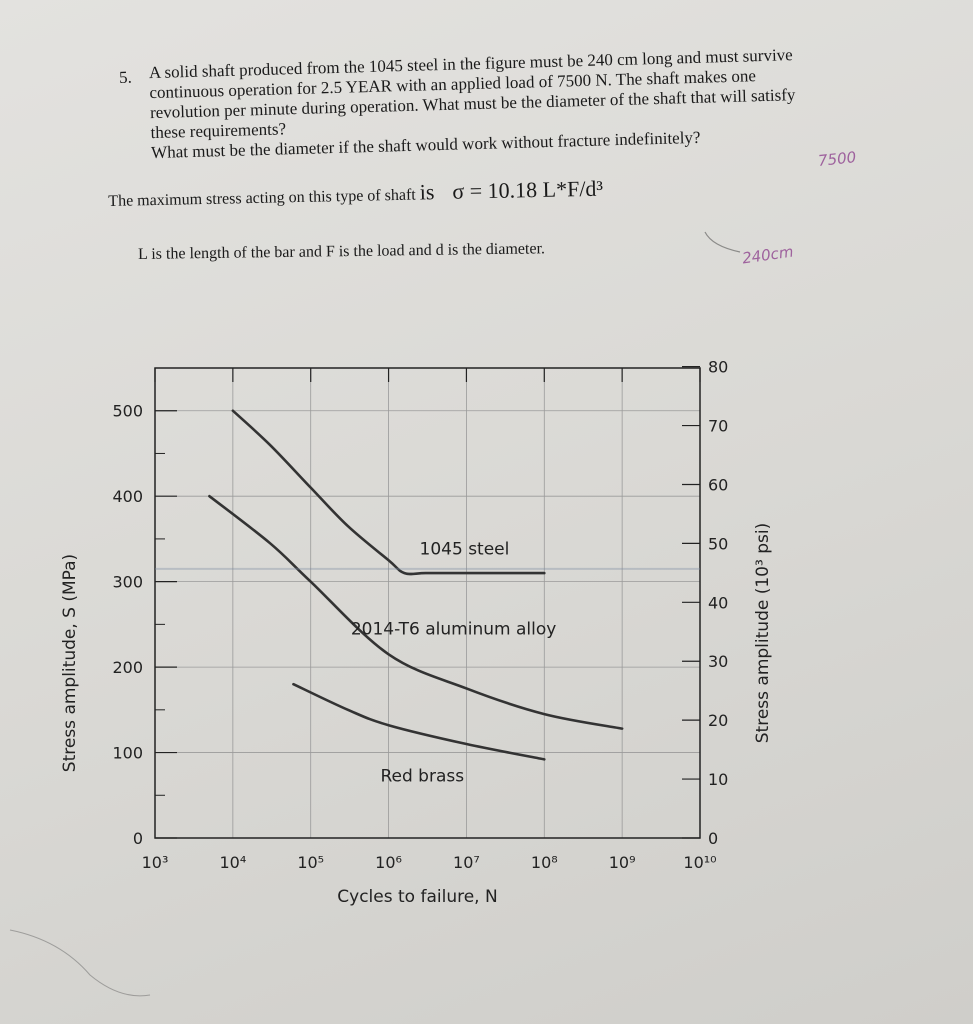 This screenshot has height=1024, width=973. What do you see at coordinates (718, 367) in the screenshot?
I see `y2-tick-label: 80` at bounding box center [718, 367].